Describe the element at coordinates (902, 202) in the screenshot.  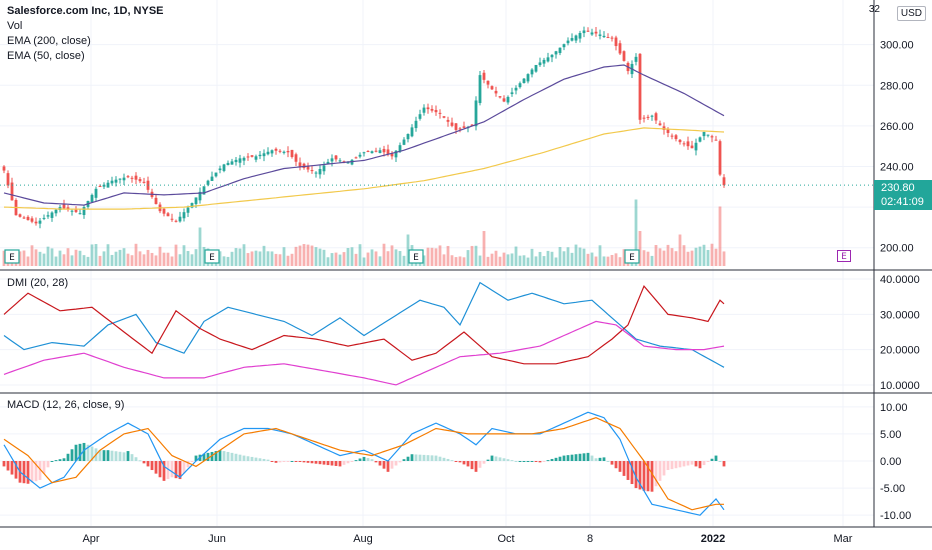
I see `bar-countdown: 02:41:09` at that location.